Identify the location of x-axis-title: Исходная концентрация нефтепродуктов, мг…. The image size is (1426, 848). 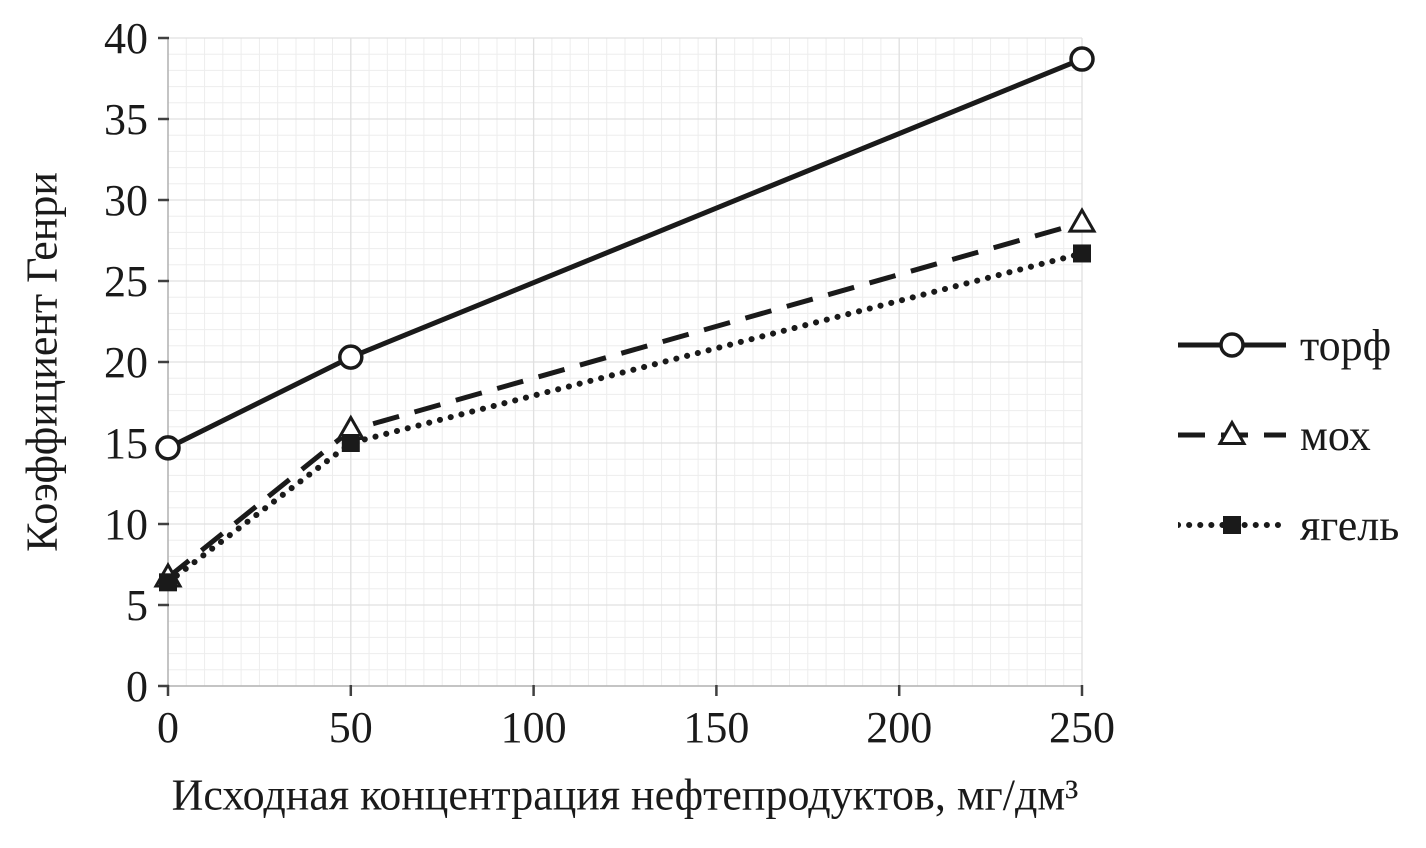
(625, 795).